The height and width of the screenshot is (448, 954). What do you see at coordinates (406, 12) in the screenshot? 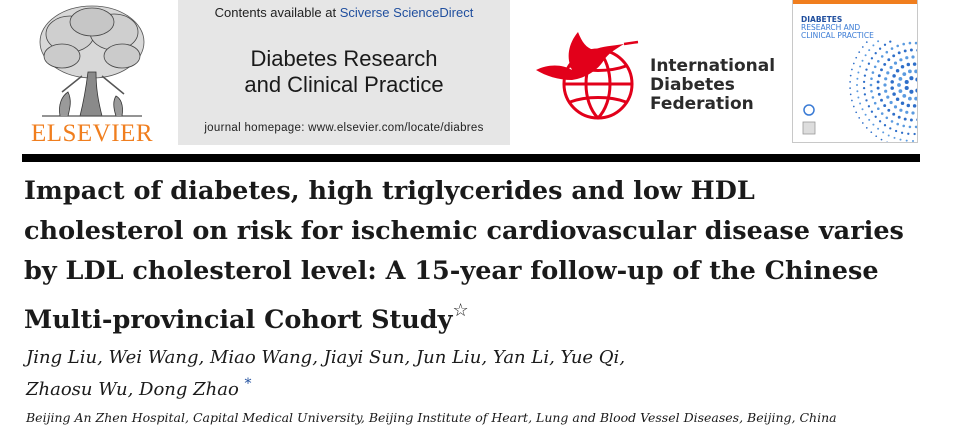
I see `sciencedirect-link: Sciverse ScienceDirect` at bounding box center [406, 12].